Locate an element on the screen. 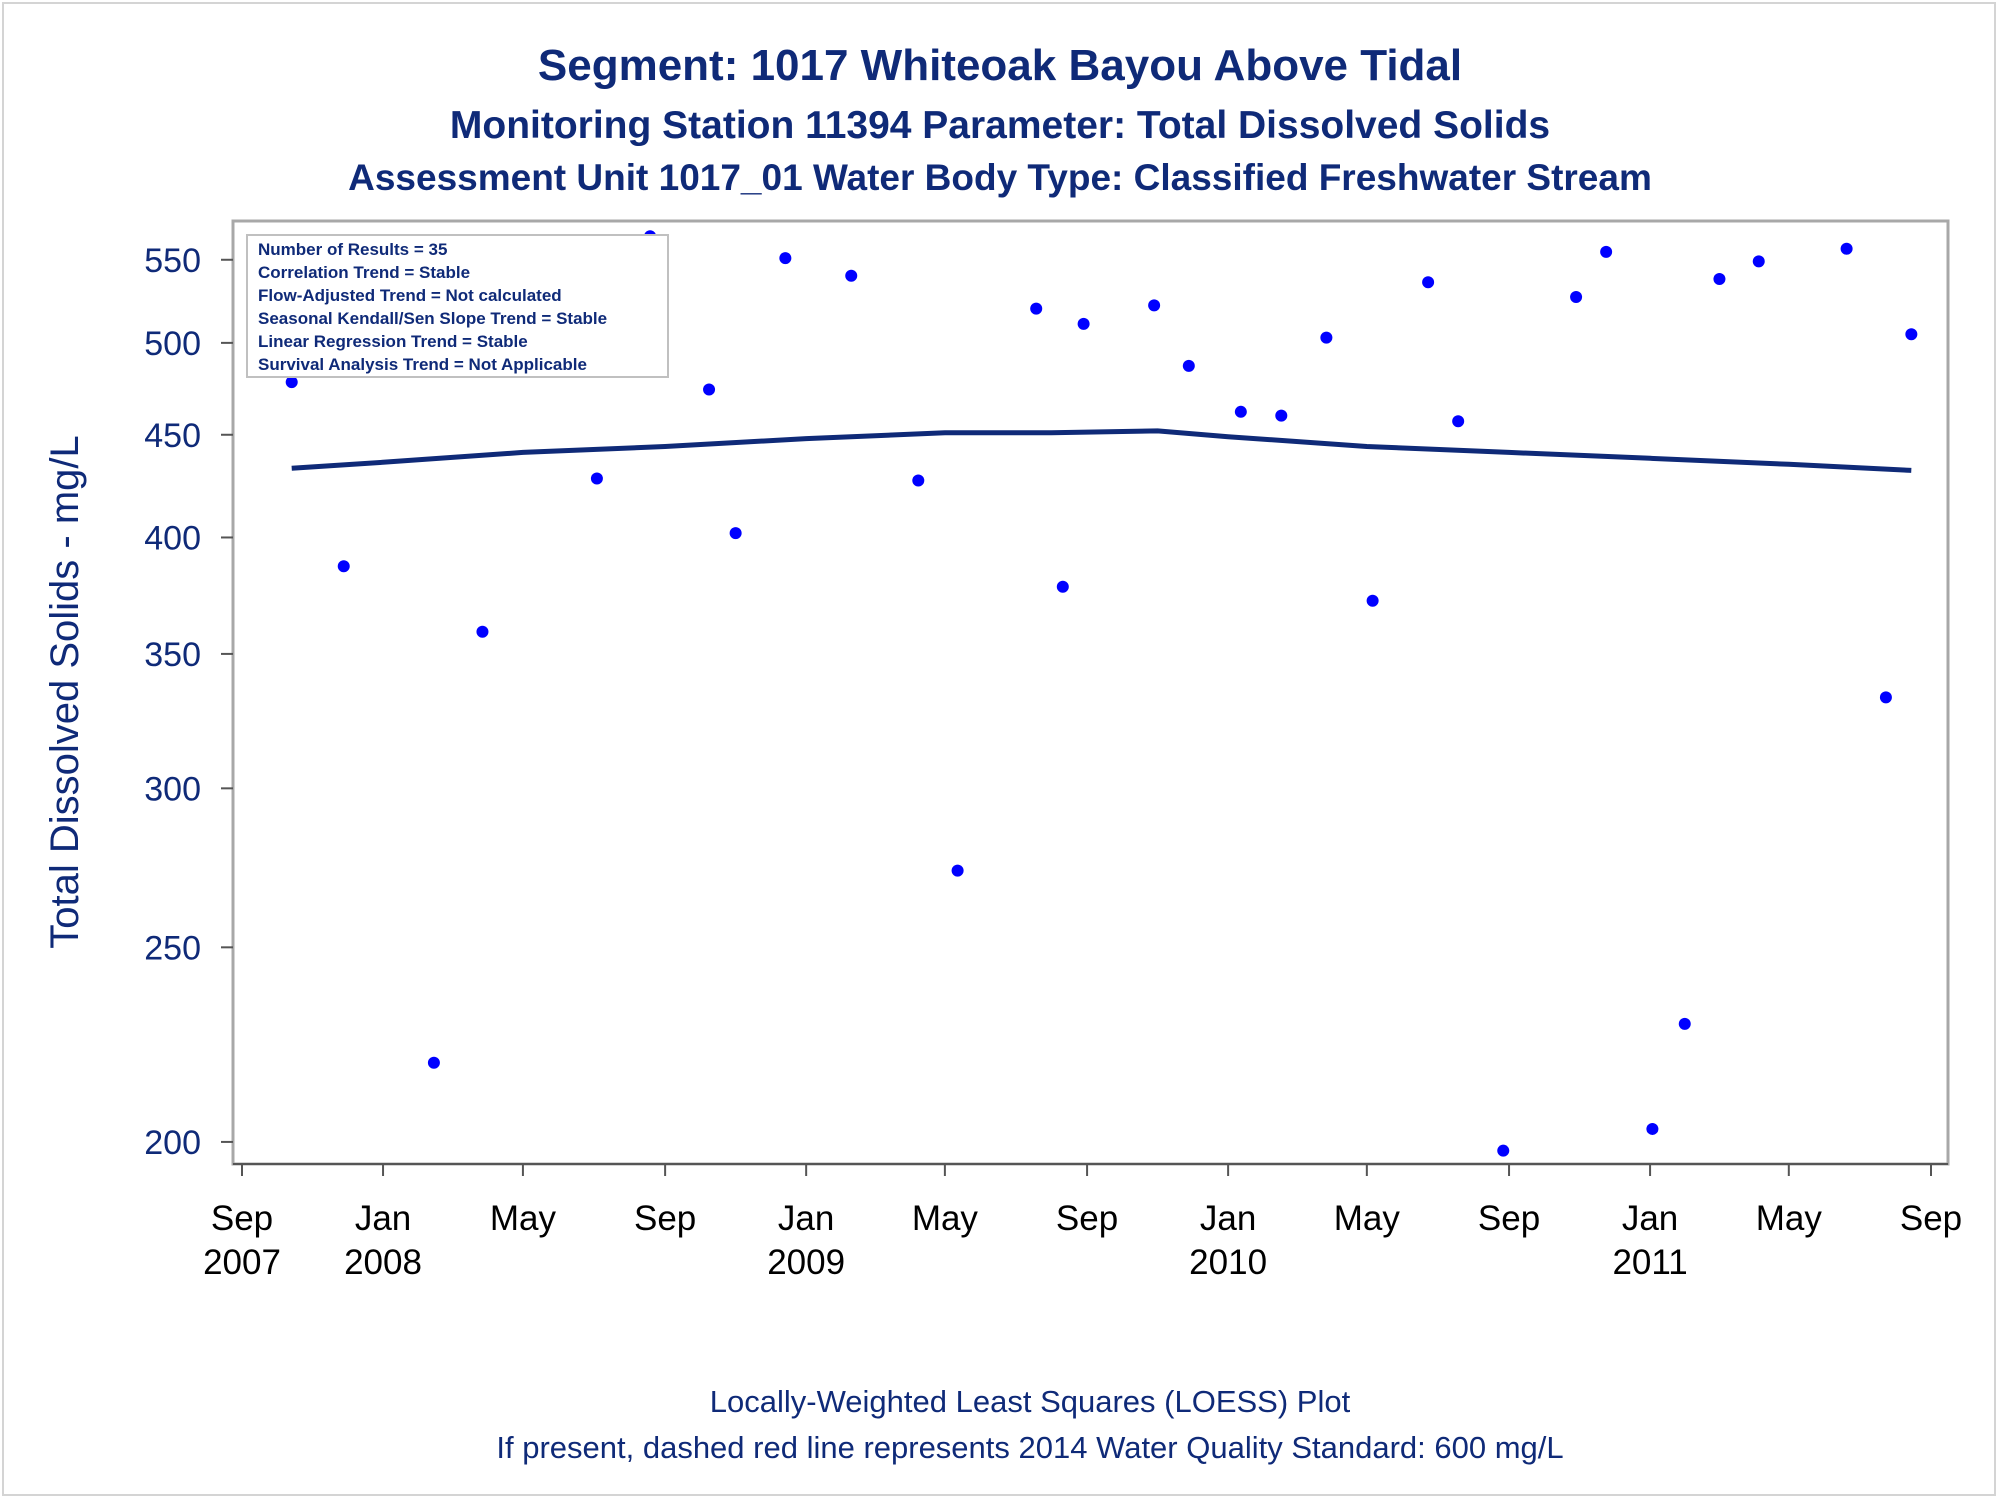 This screenshot has height=1500, width=2000. x-tick-year: 2008 is located at coordinates (383, 1262).